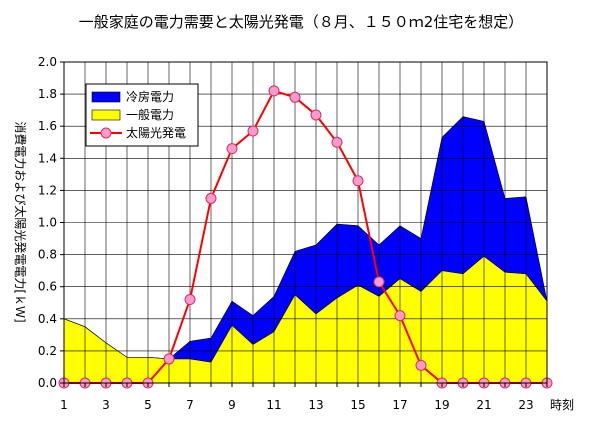 This screenshot has height=424, width=603. Describe the element at coordinates (106, 133) in the screenshot. I see `legend-marker` at that location.